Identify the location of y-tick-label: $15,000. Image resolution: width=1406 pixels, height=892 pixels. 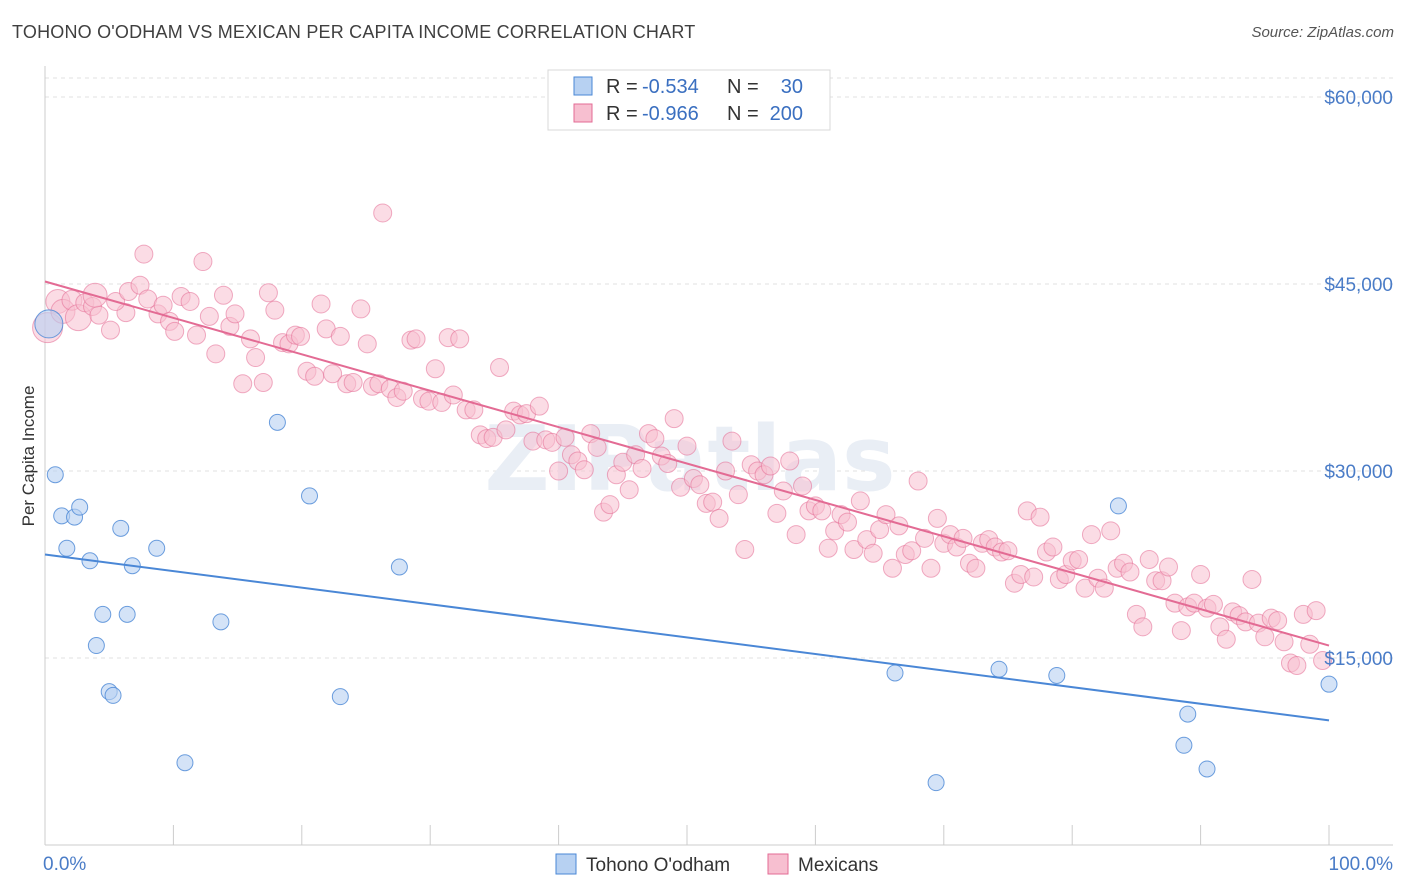
(1358, 659).